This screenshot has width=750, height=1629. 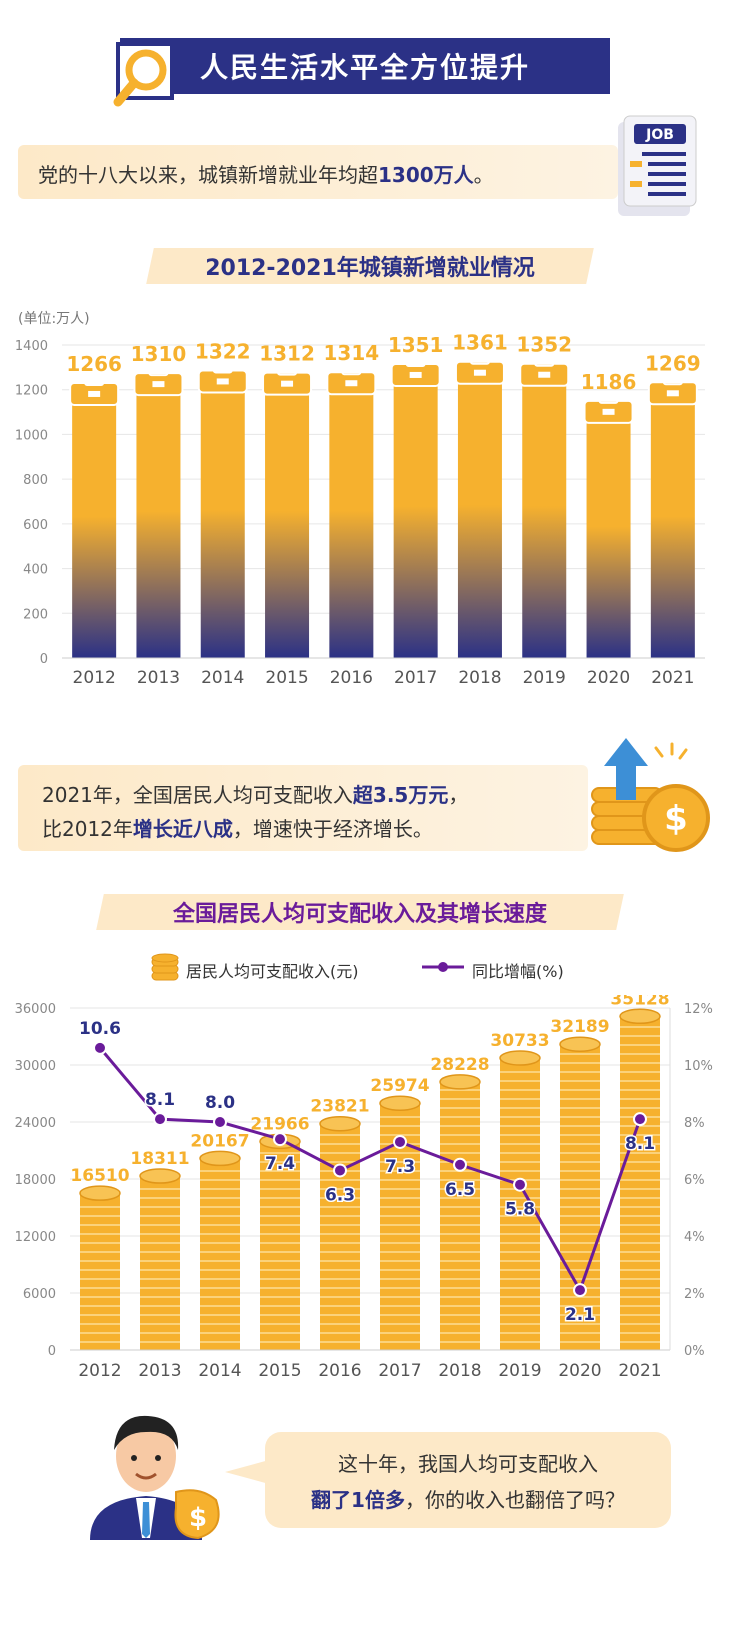 I want to click on x-tick-label: 2016, so click(x=339, y=1371).